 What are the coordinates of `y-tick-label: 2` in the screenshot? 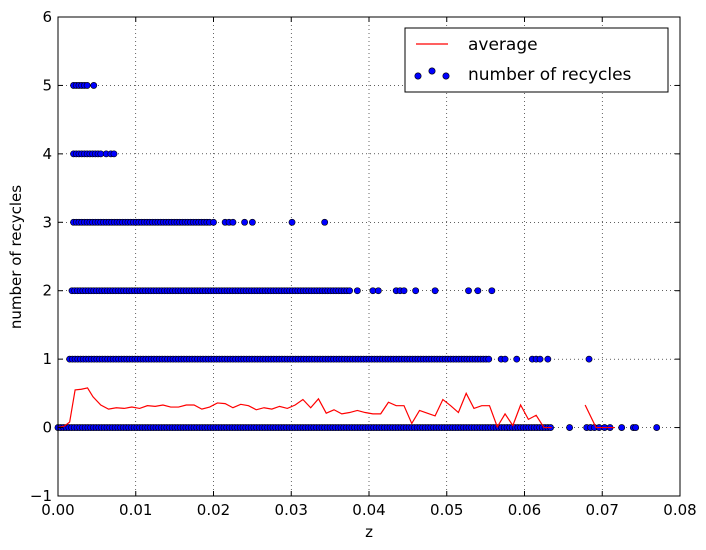 It's located at (47, 291).